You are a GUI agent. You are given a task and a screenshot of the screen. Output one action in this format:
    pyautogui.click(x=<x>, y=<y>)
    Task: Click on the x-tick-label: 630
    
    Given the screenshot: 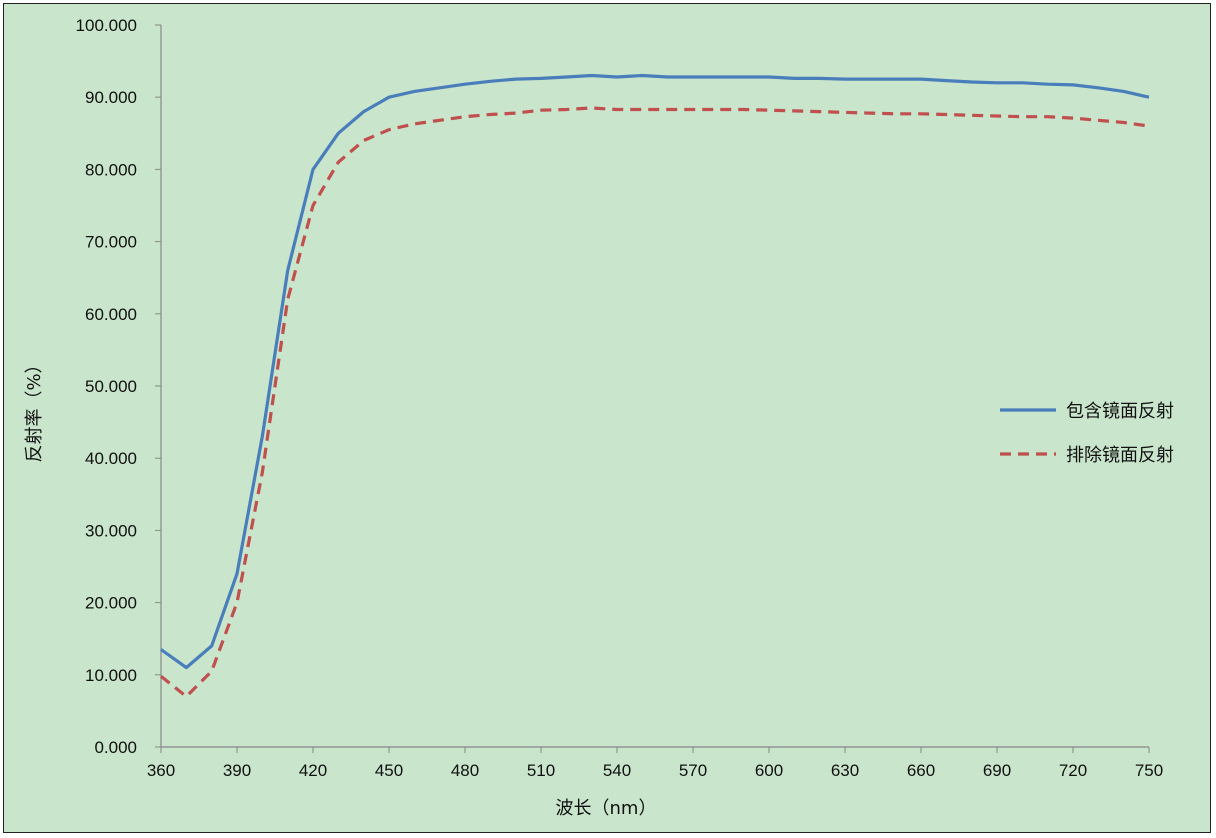 What is the action you would take?
    pyautogui.click(x=845, y=770)
    